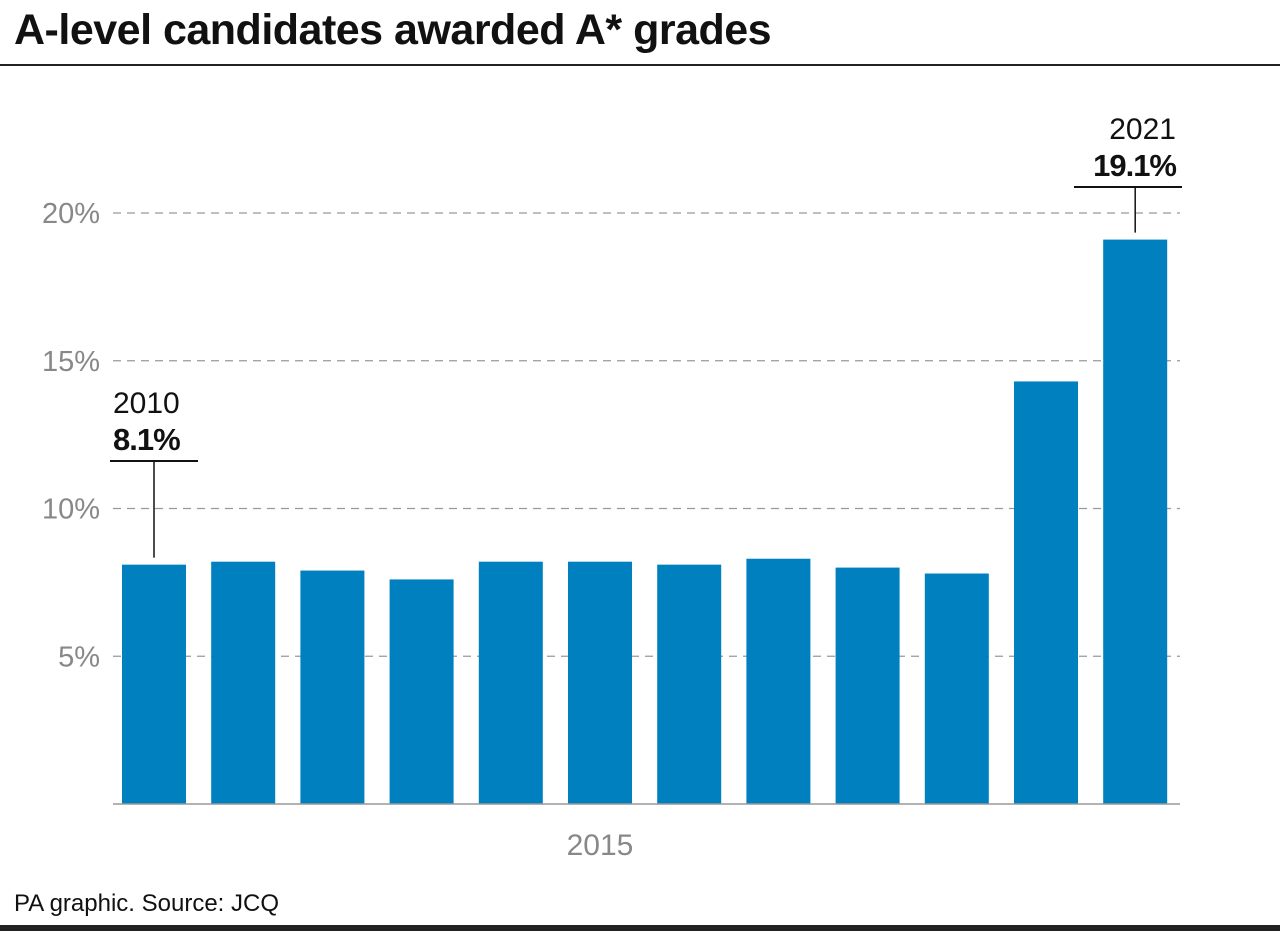 This screenshot has width=1280, height=931. I want to click on bar-2019, so click(956, 688).